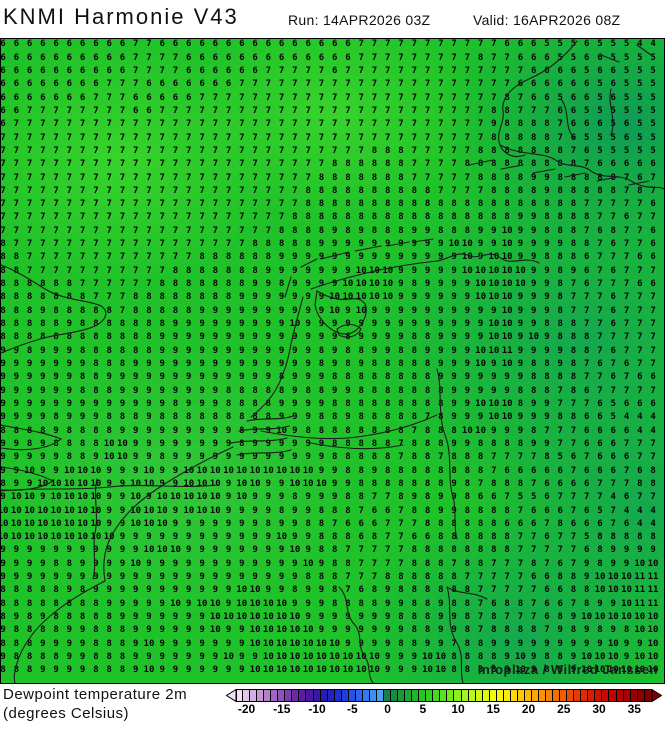 This screenshot has width=665, height=735. I want to click on dewpoint-value: 11, so click(507, 350).